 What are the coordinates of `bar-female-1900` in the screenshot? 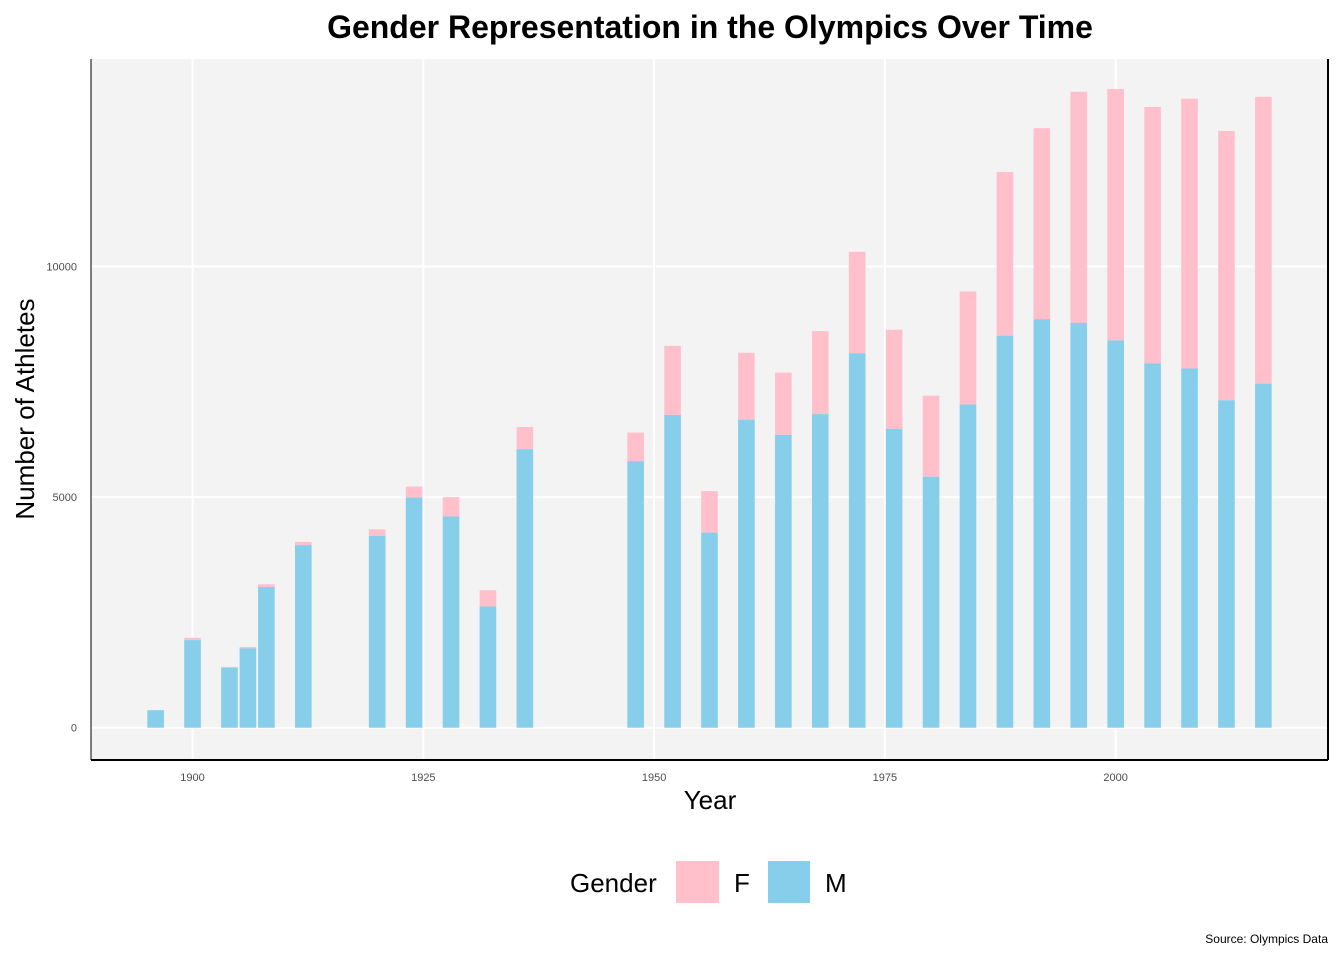 It's located at (192, 639).